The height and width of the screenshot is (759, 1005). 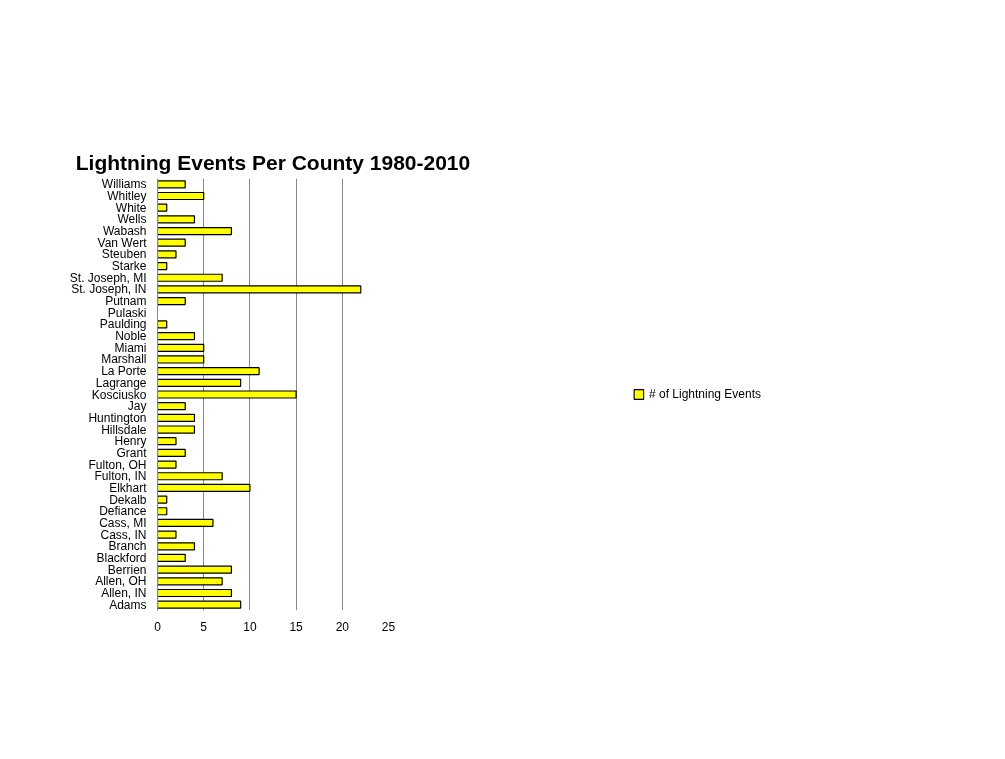 I want to click on x-tick-label: 5, so click(x=204, y=626).